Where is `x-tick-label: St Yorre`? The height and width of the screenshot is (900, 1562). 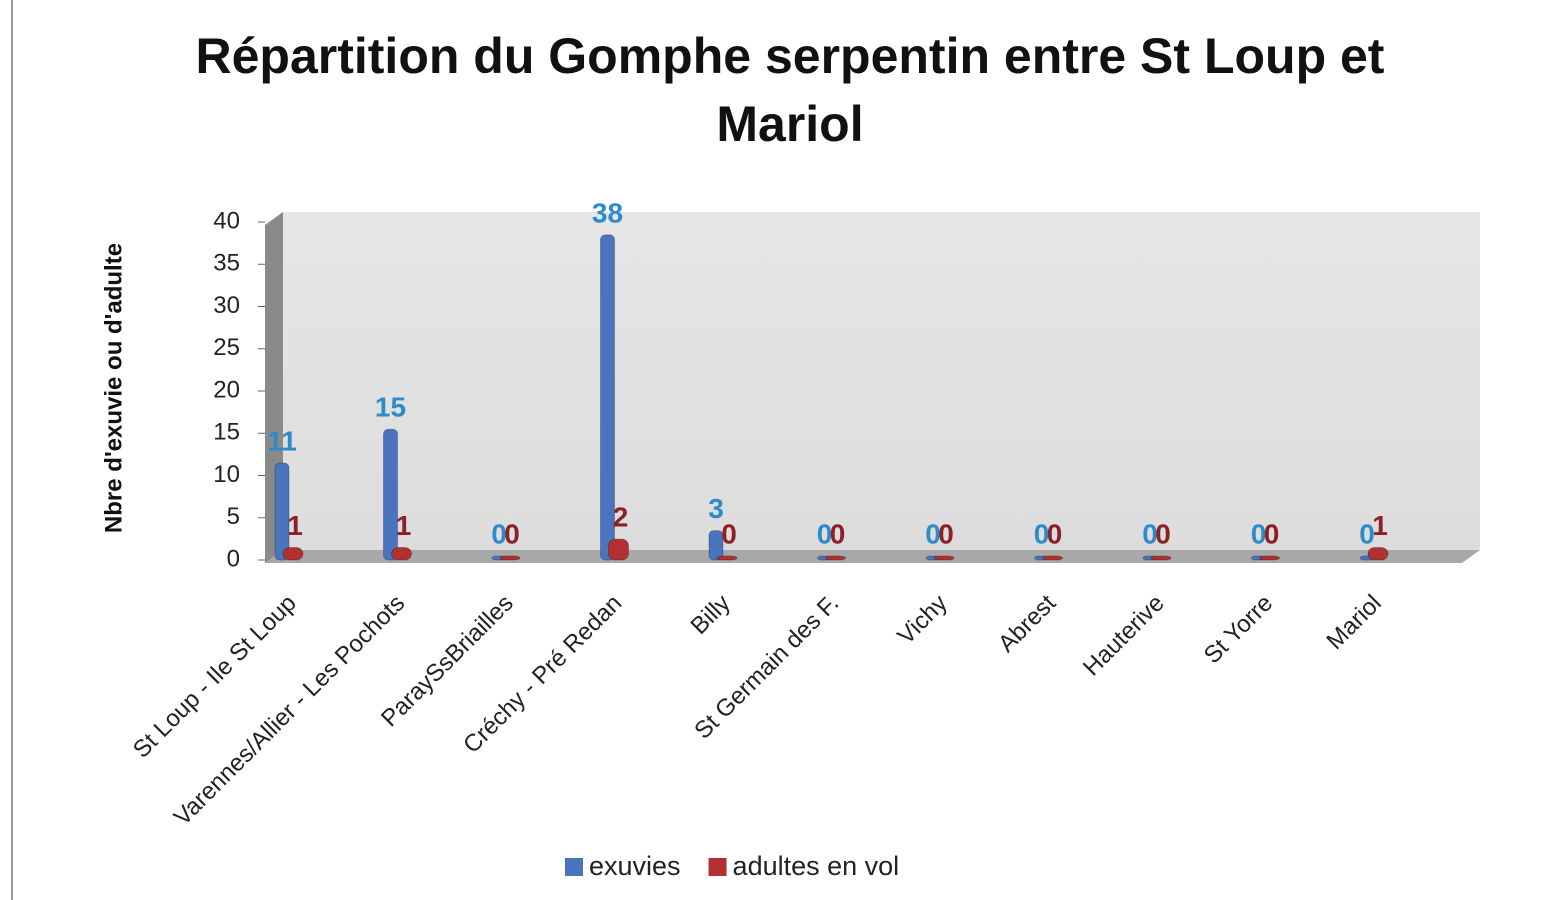 x-tick-label: St Yorre is located at coordinates (1238, 629).